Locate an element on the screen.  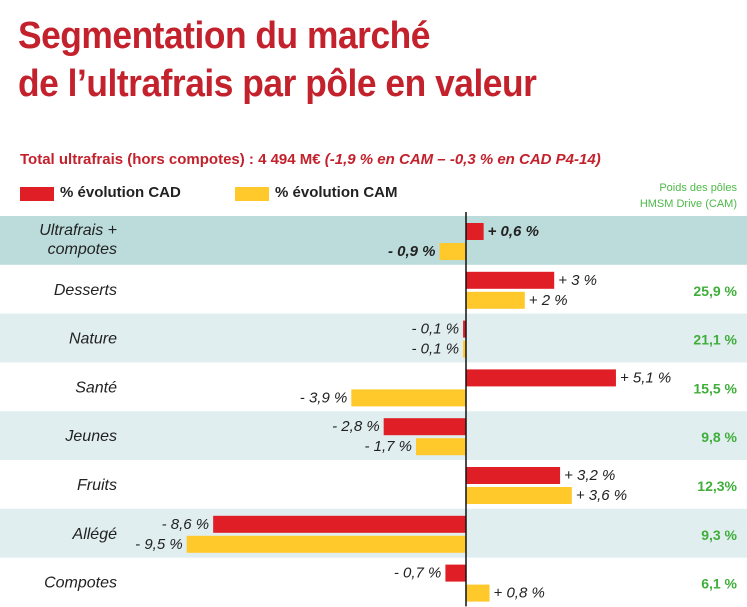
data-label-cam: - 1,7 % is located at coordinates (388, 446).